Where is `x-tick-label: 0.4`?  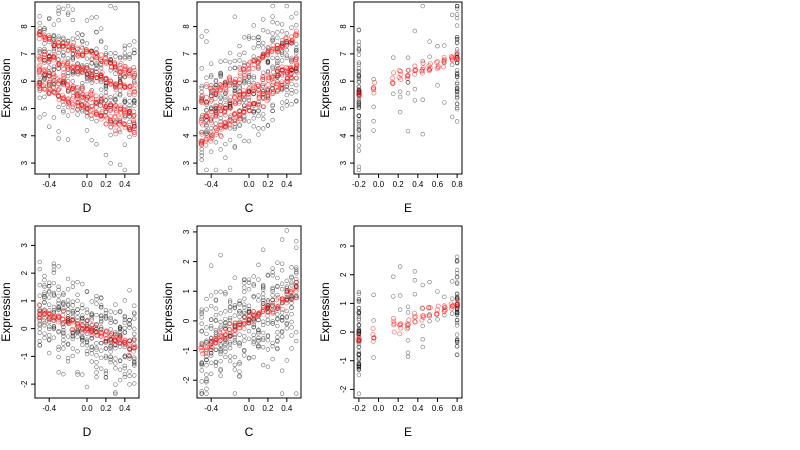 x-tick-label: 0.4 is located at coordinates (287, 184).